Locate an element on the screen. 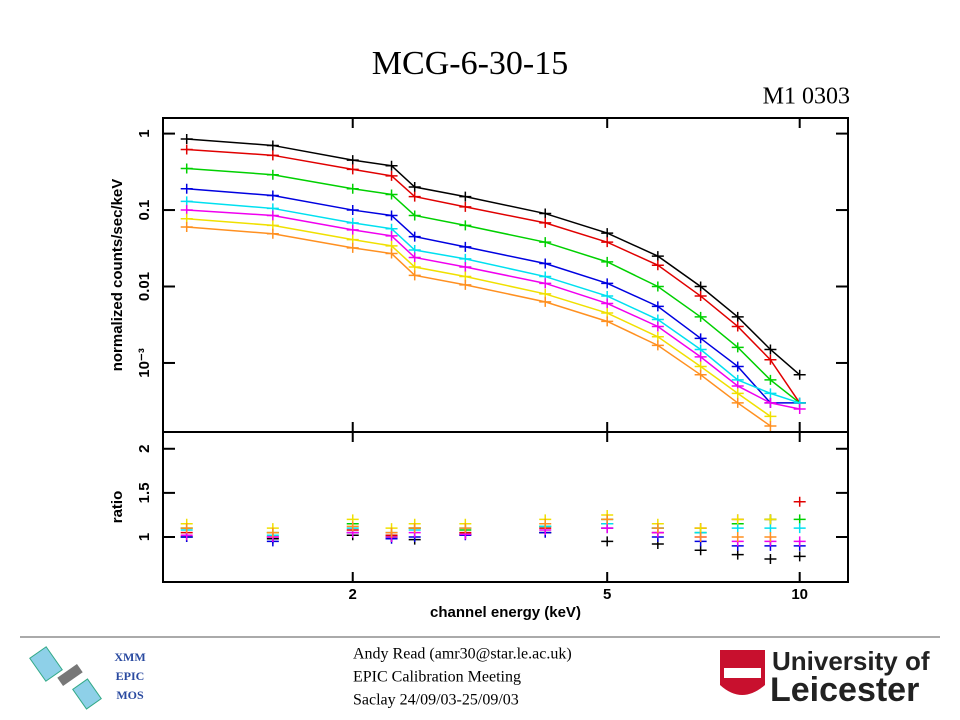  y-axis-label: normalized counts/sec/keV is located at coordinates (117, 275).